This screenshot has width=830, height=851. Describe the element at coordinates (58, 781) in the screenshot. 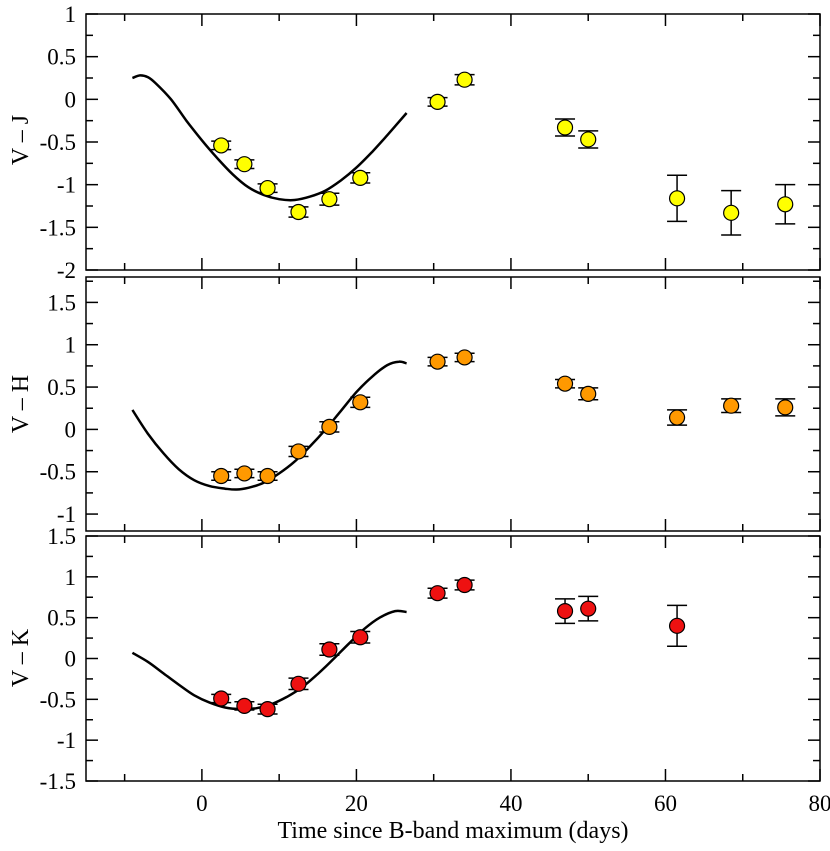

I see `y-tick-label-v-minus-k: -1.5` at that location.